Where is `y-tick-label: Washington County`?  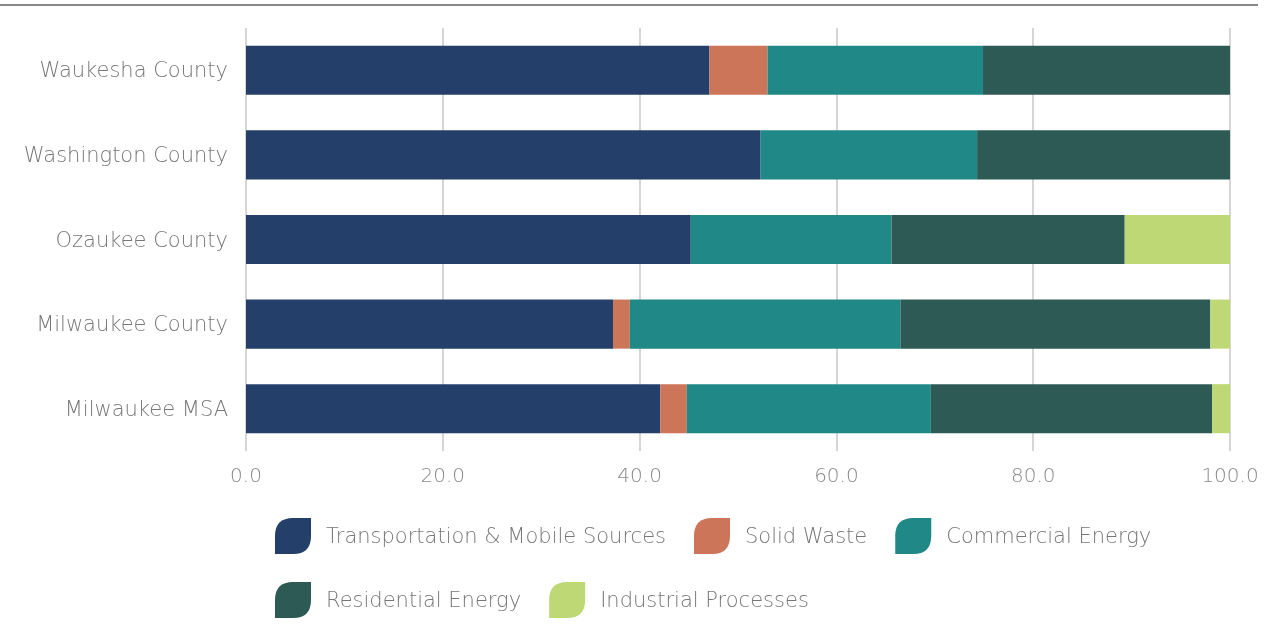
y-tick-label: Washington County is located at coordinates (125, 154).